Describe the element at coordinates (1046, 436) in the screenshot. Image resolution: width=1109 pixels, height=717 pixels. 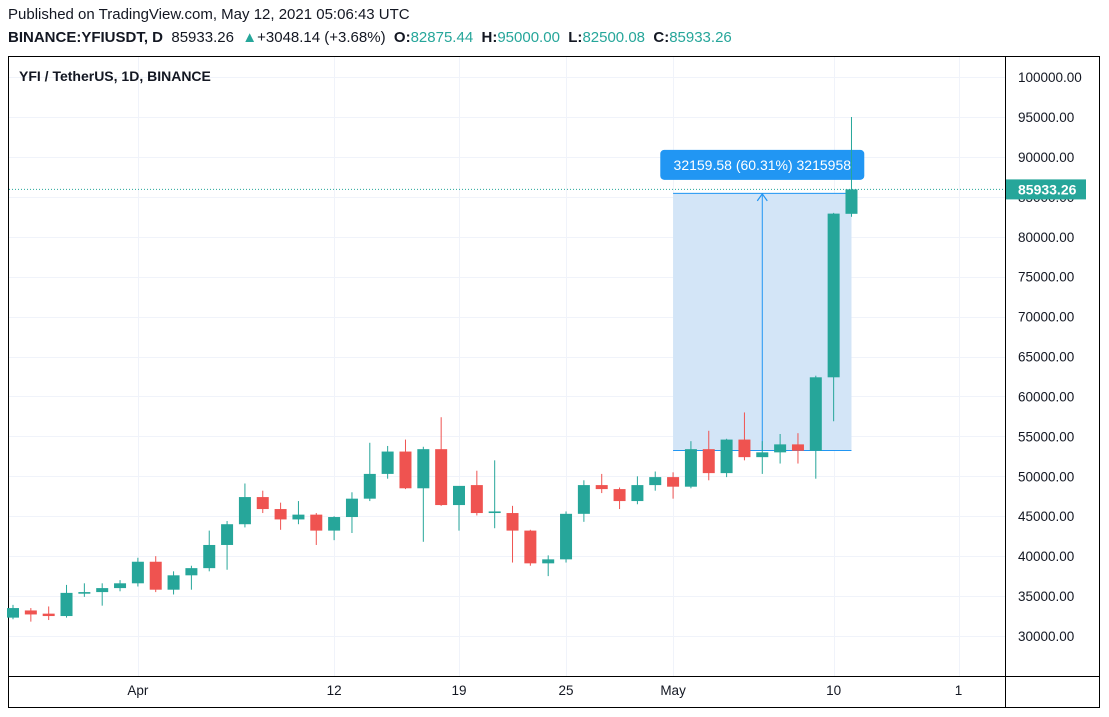
I see `price-tick-label: 55000.00` at that location.